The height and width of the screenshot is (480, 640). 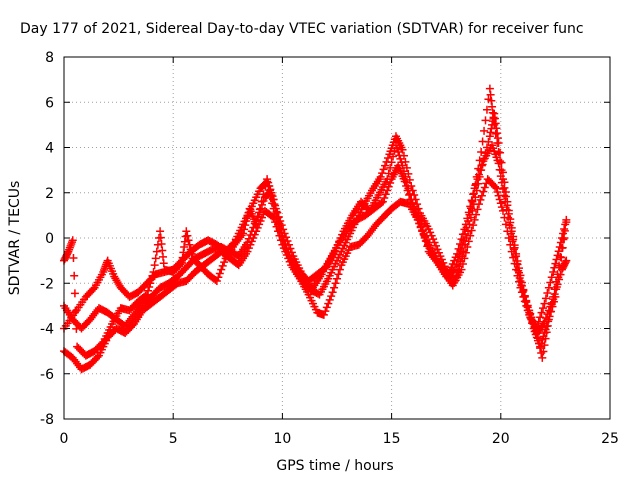 What do you see at coordinates (64, 439) in the screenshot?
I see `x-tick-label: 0` at bounding box center [64, 439].